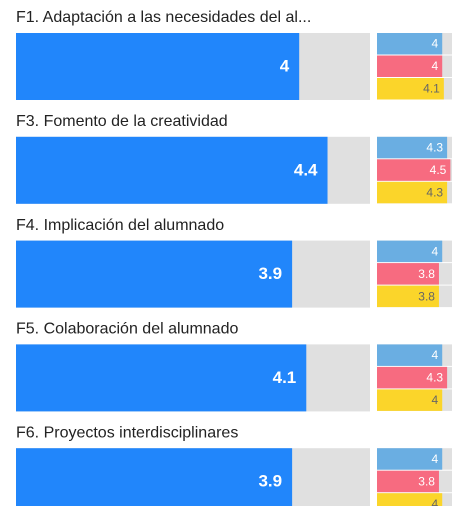 The height and width of the screenshot is (506, 455). What do you see at coordinates (120, 225) in the screenshot?
I see `row-title: F4. Implicación del alumnado` at bounding box center [120, 225].